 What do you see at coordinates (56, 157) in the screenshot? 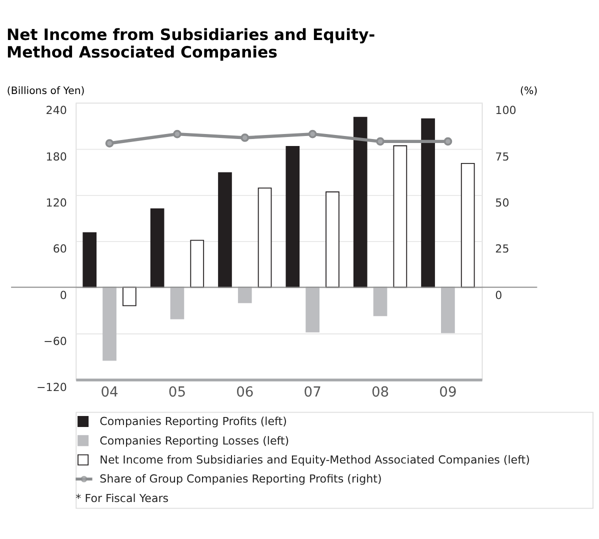
I see `y-tick-label: 180` at bounding box center [56, 157].